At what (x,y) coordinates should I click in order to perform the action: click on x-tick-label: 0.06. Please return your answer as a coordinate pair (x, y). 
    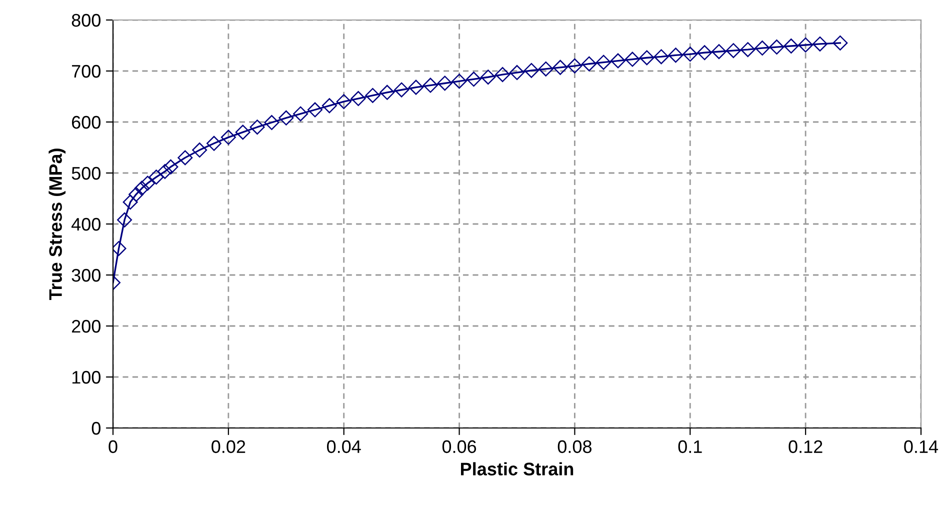
    Looking at the image, I should click on (459, 447).